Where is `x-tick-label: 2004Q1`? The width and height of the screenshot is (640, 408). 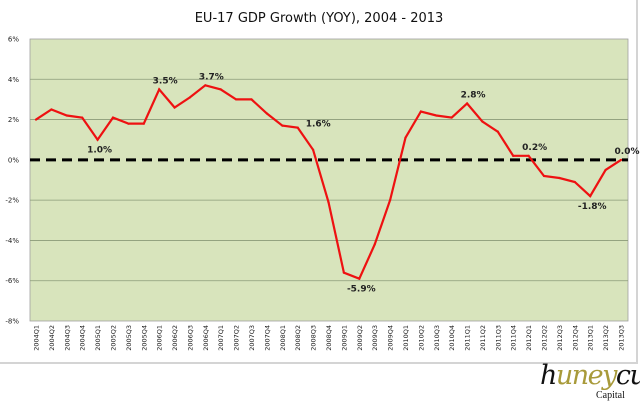
x-tick-label: 2004Q1 is located at coordinates (37, 338).